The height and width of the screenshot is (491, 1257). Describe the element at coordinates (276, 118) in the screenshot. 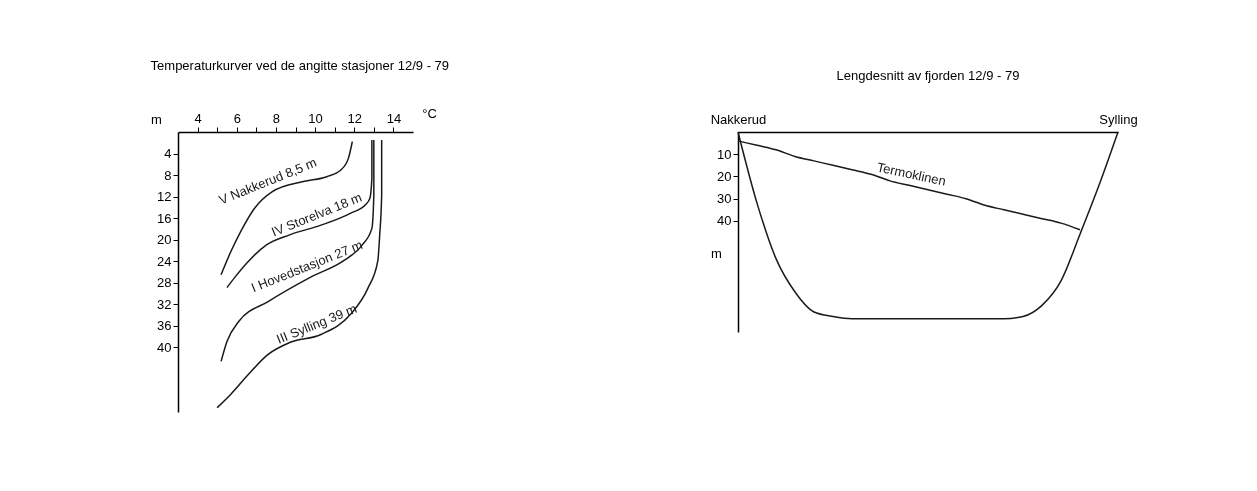

I see `x-tick-label: 8` at that location.